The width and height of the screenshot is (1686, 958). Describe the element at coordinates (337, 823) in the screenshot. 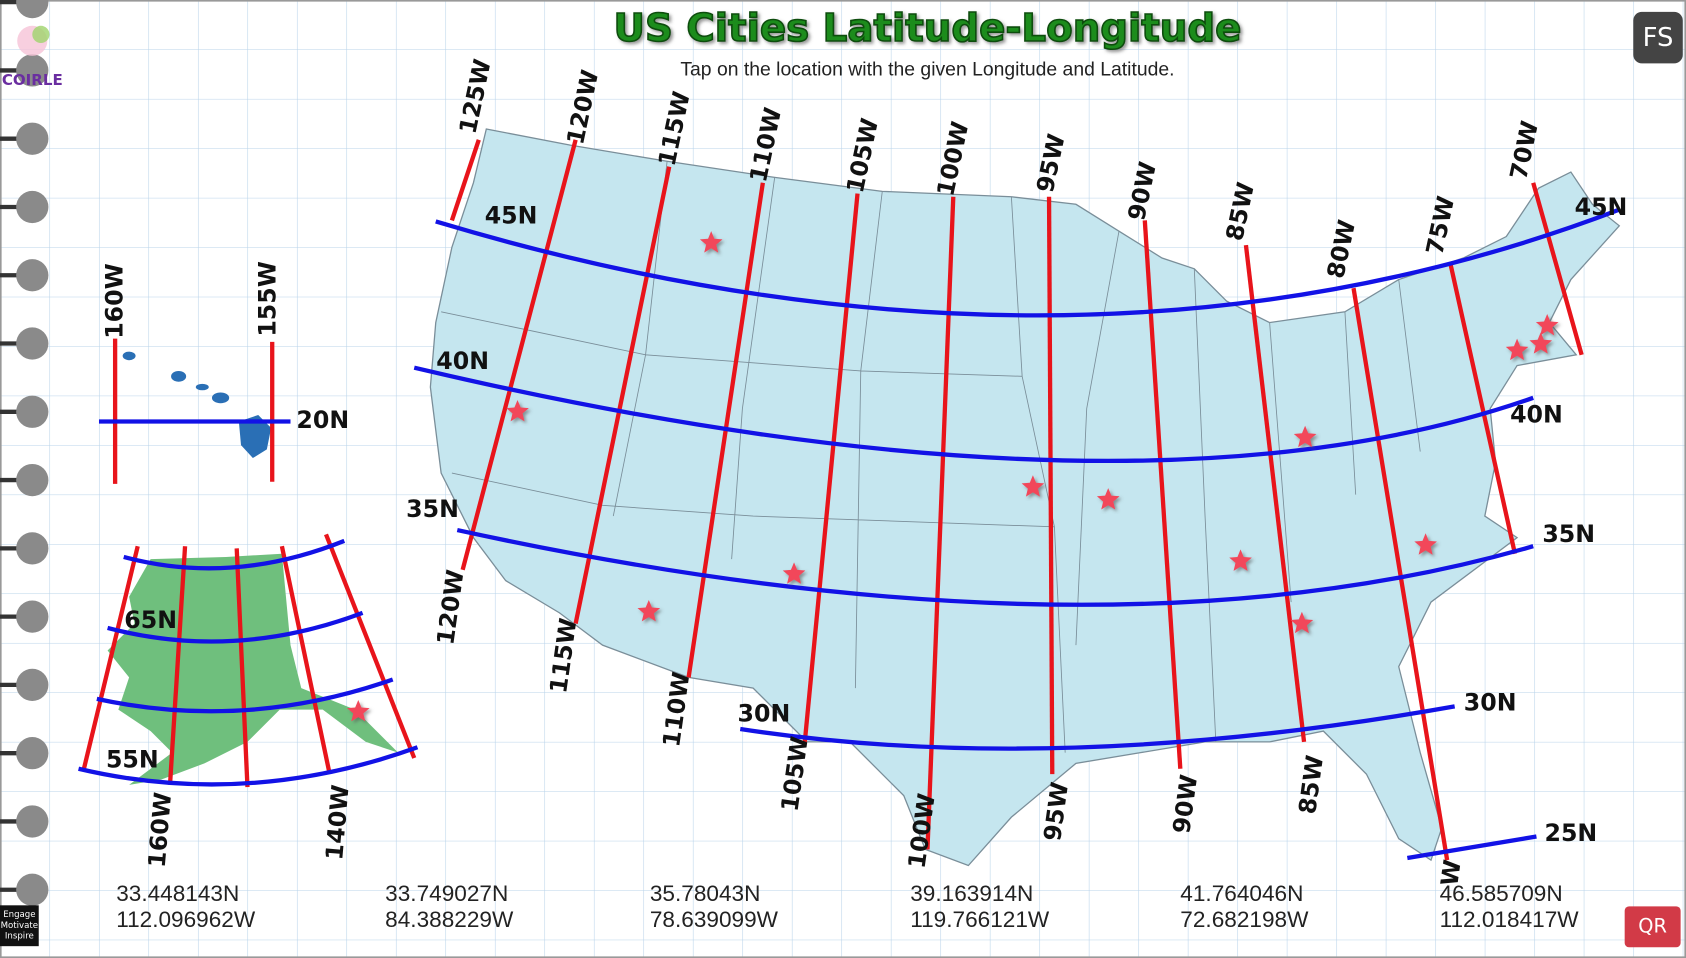

I see `coordinate-label: 140W` at that location.